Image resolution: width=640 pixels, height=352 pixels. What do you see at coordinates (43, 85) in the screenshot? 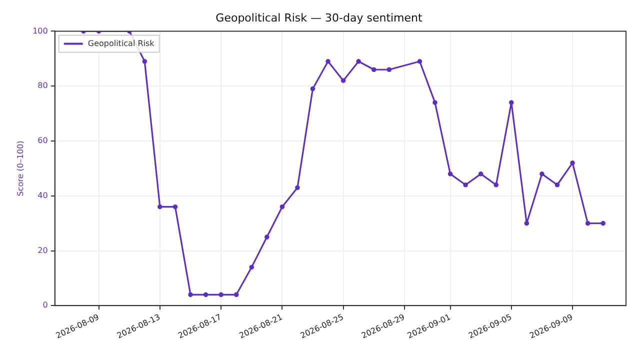
I see `y-tick-label: 80` at bounding box center [43, 85].